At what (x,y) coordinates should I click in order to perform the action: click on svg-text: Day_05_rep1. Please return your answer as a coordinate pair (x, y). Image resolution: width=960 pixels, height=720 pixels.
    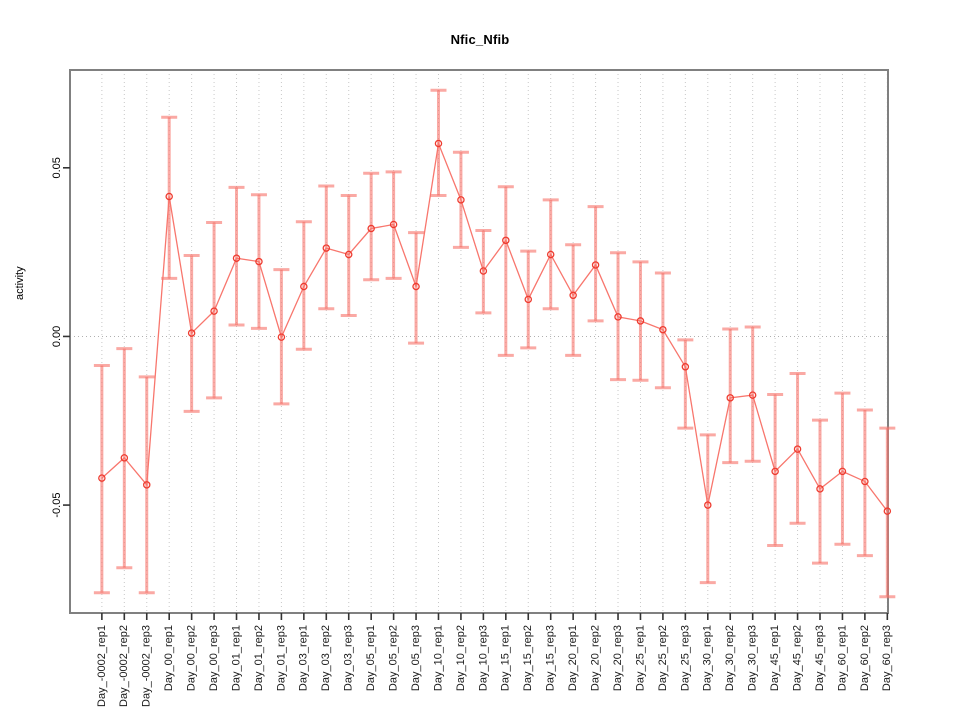
    Looking at the image, I should click on (371, 658).